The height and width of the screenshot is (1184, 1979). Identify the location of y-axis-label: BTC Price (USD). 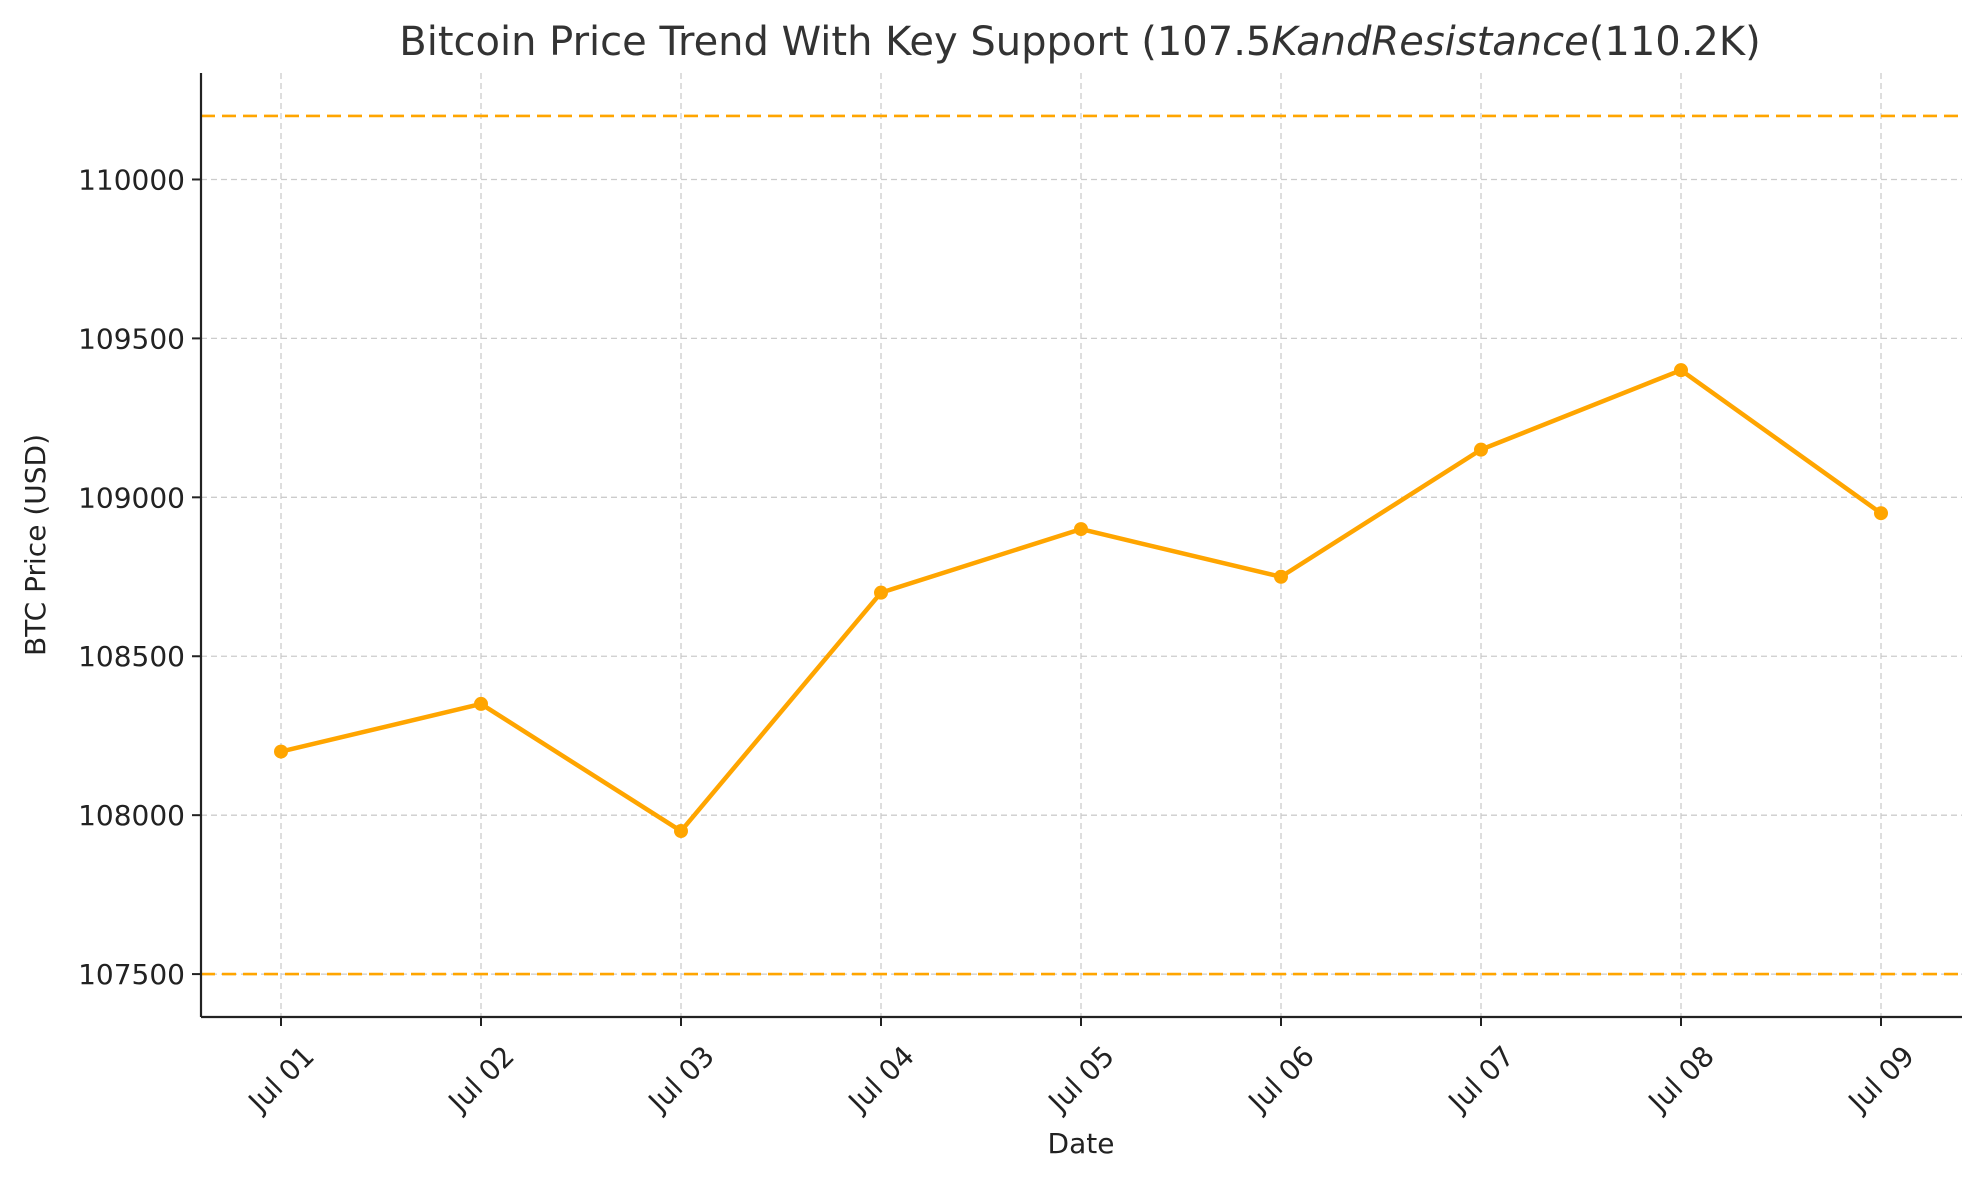
(35, 545).